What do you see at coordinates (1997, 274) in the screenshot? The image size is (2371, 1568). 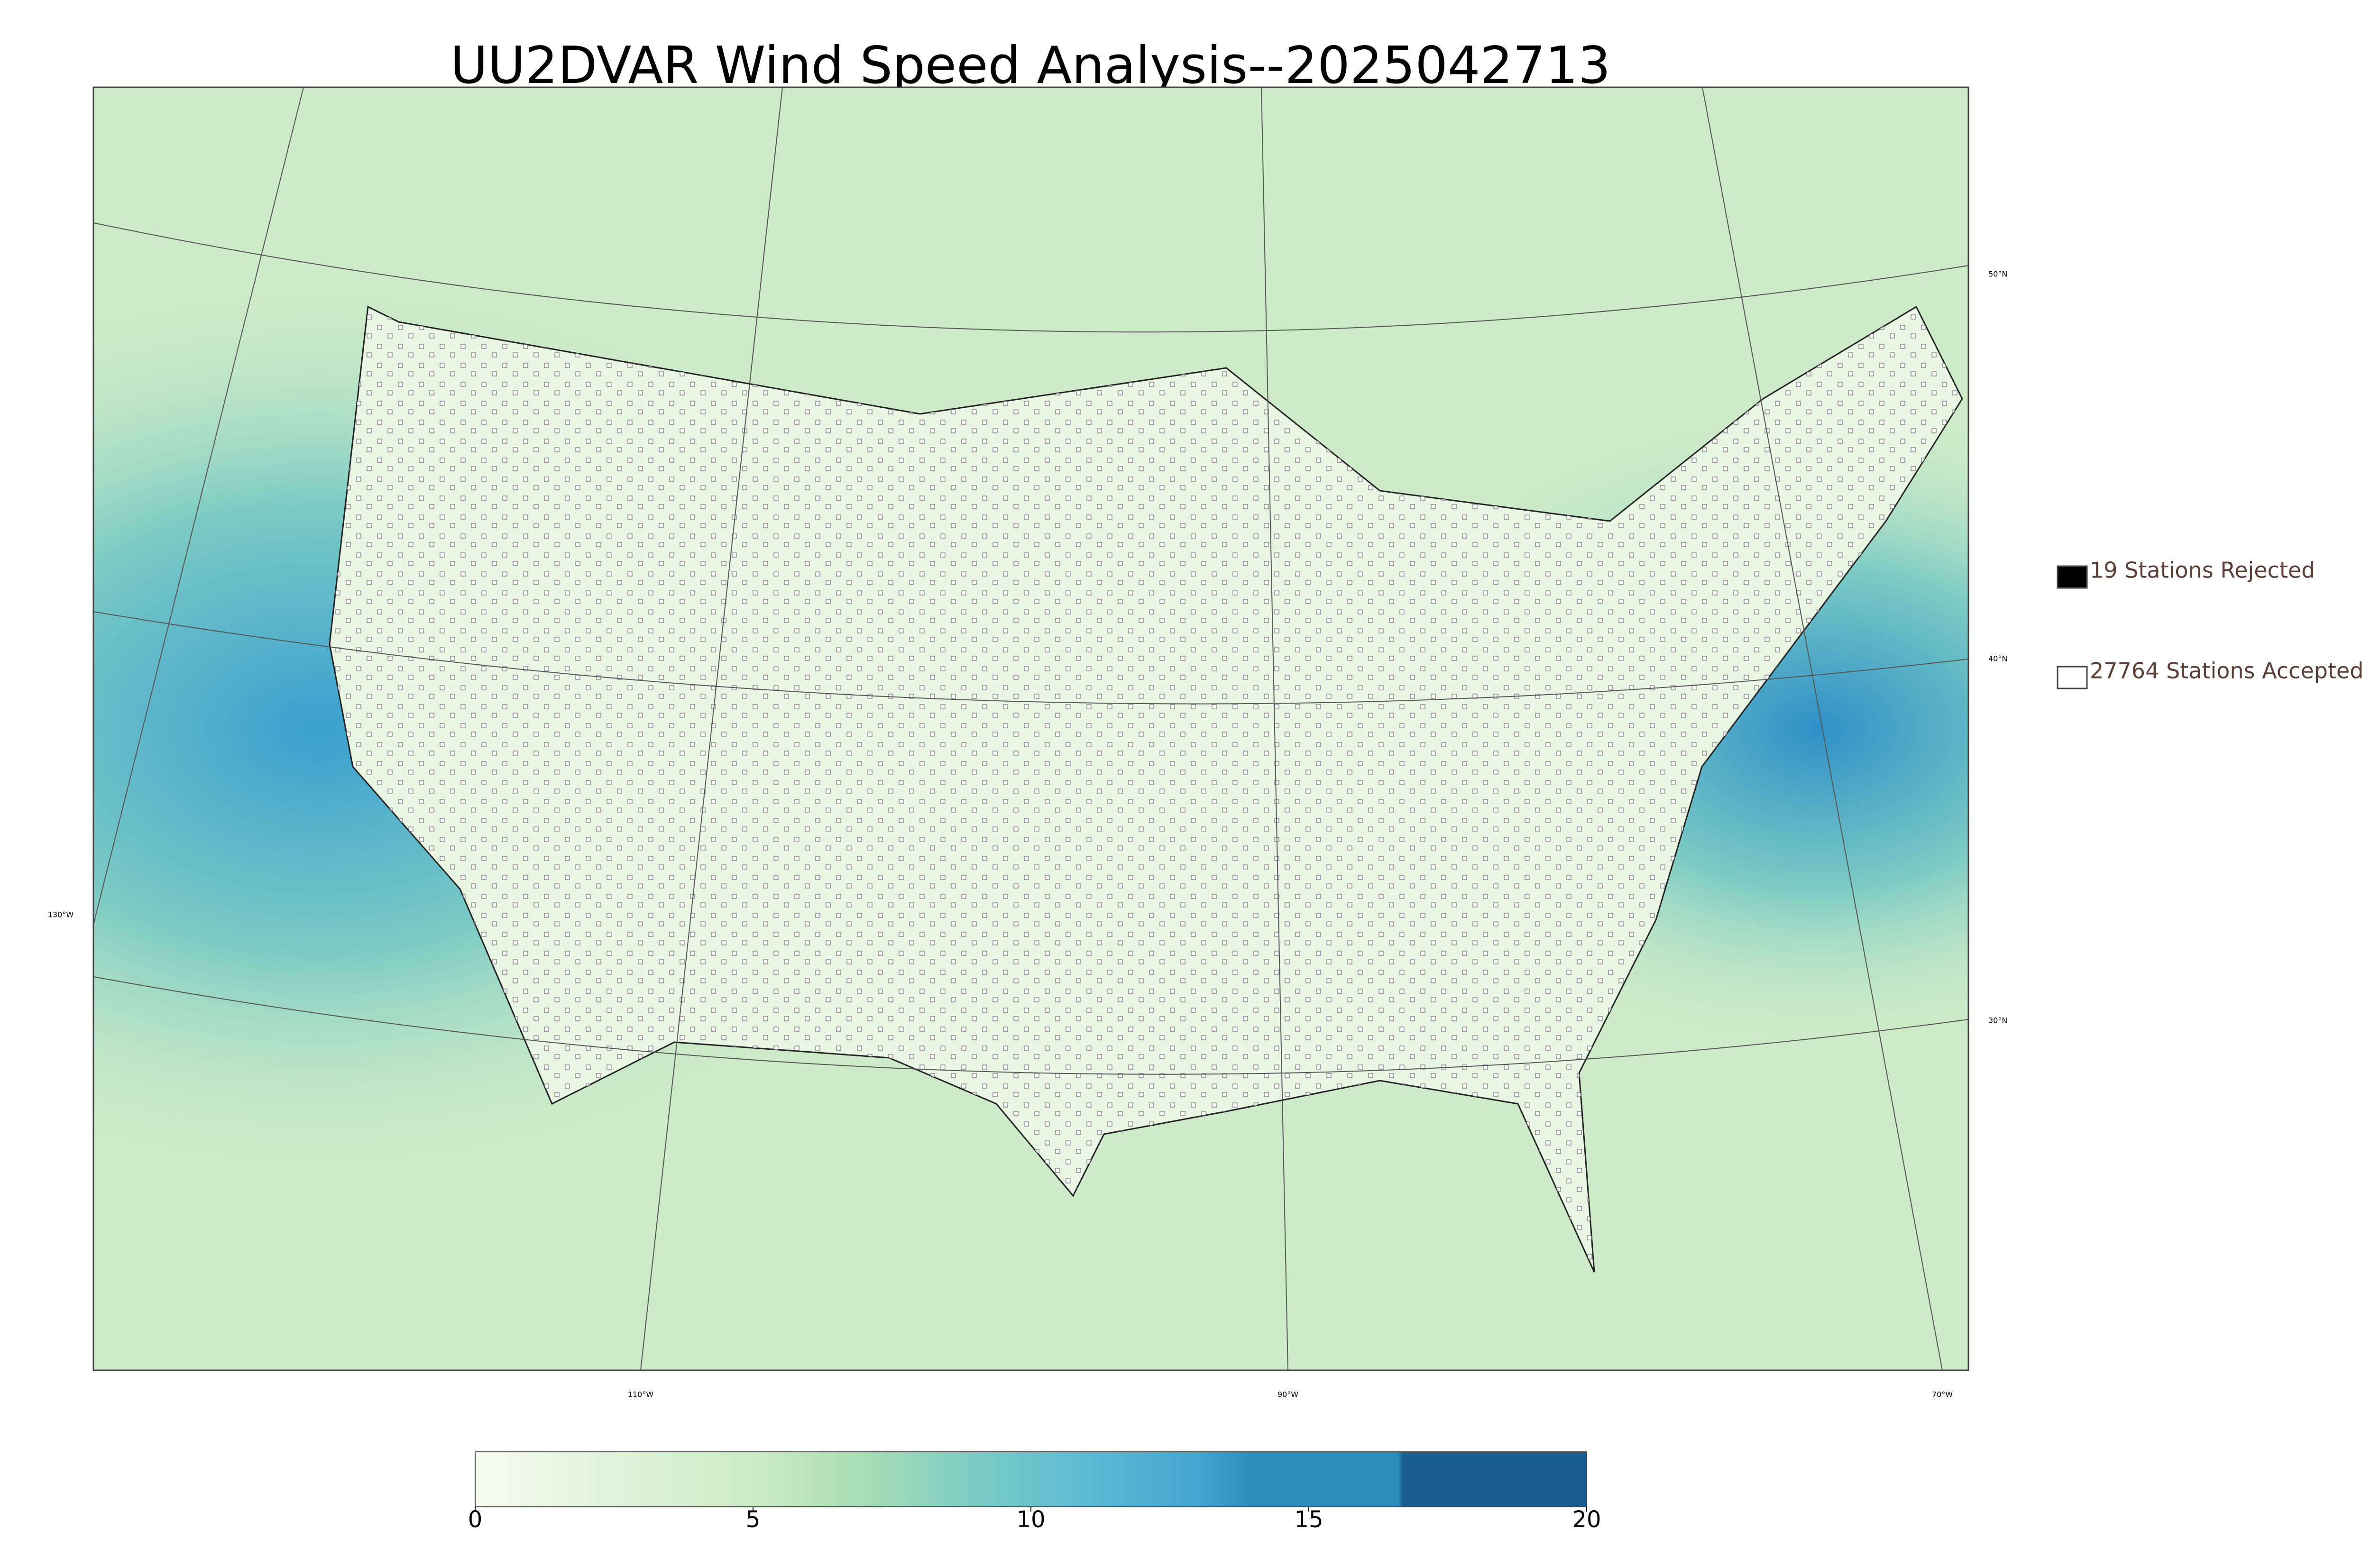 I see `latitude-label: 50°N` at bounding box center [1997, 274].